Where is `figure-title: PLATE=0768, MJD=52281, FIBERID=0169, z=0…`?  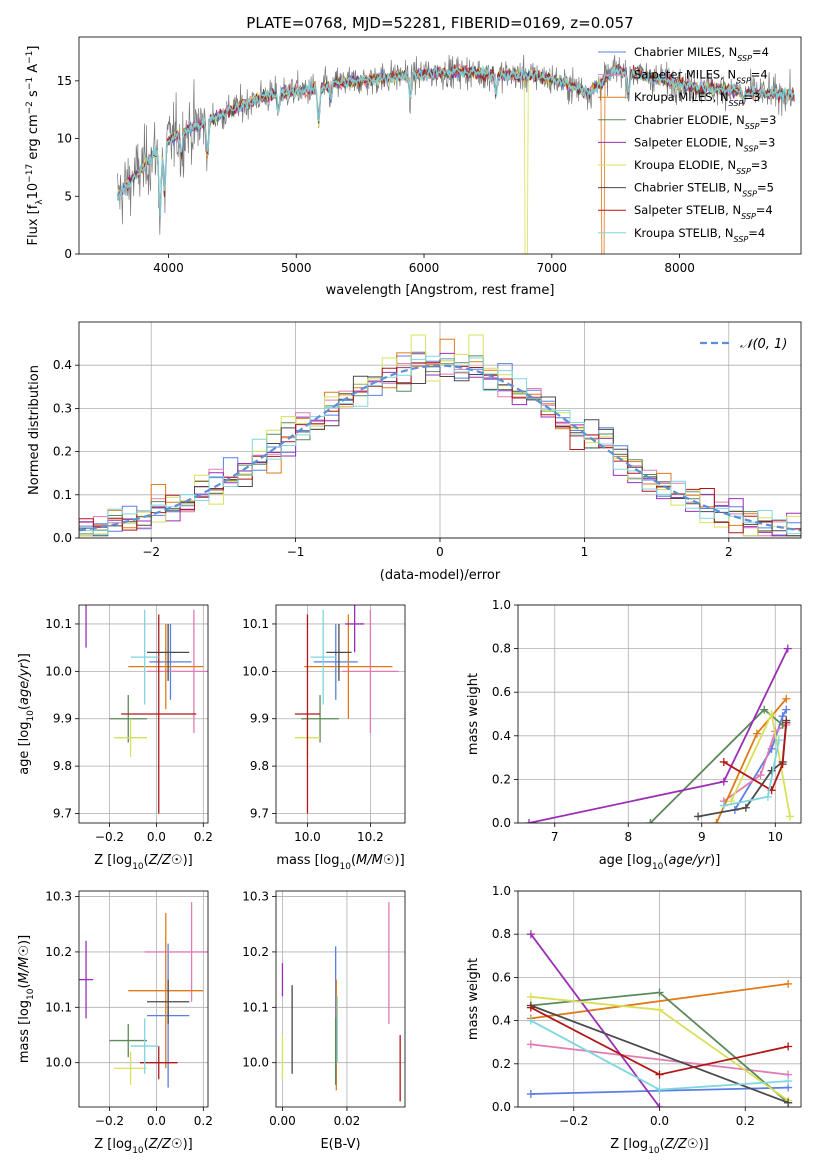
figure-title: PLATE=0768, MJD=52281, FIBERID=0169, z=0… is located at coordinates (439, 23).